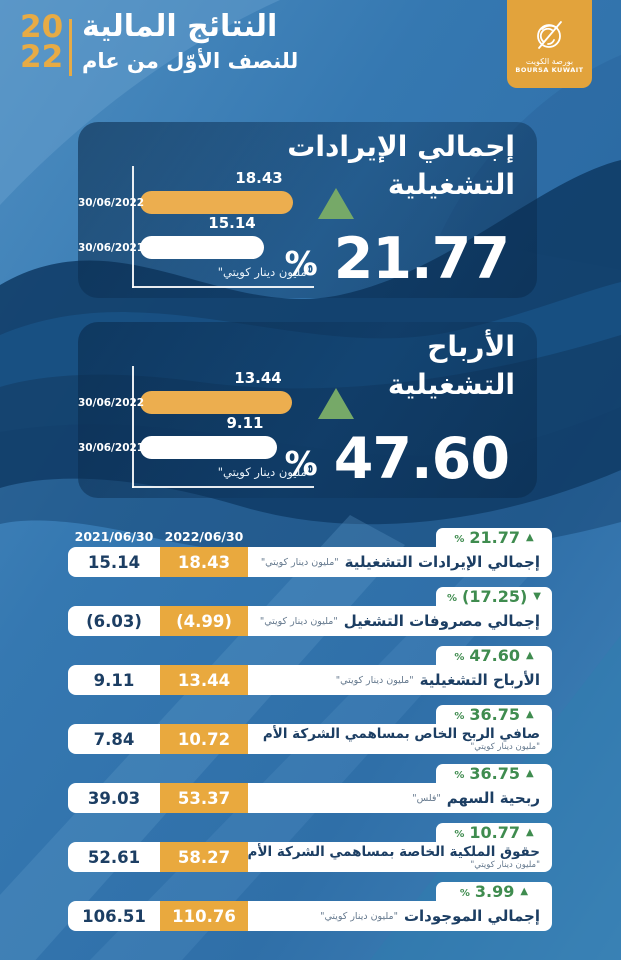  What do you see at coordinates (336, 203) in the screenshot?
I see `increase-triangle-icon` at bounding box center [336, 203].